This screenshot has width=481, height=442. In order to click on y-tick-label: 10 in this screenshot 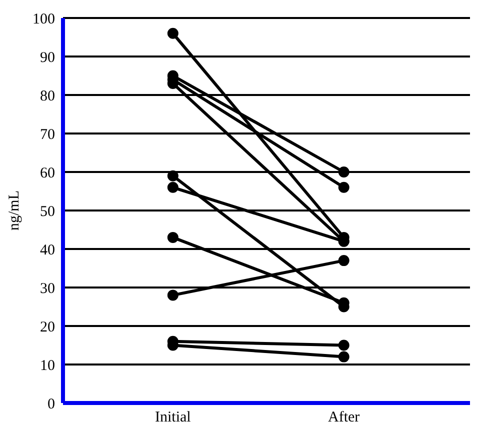, I will do `click(47, 366)`.